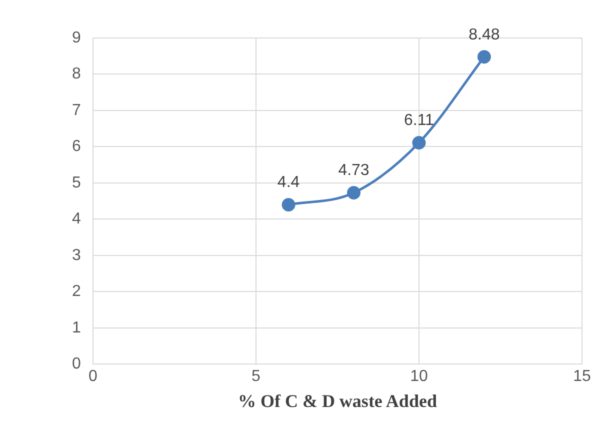  Describe the element at coordinates (484, 35) in the screenshot. I see `data-label: 8.48` at that location.